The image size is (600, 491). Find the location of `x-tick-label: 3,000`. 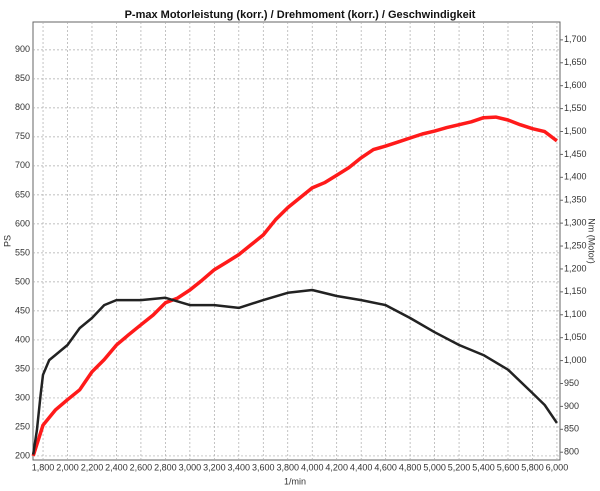

x-tick-label: 3,000 is located at coordinates (190, 467).